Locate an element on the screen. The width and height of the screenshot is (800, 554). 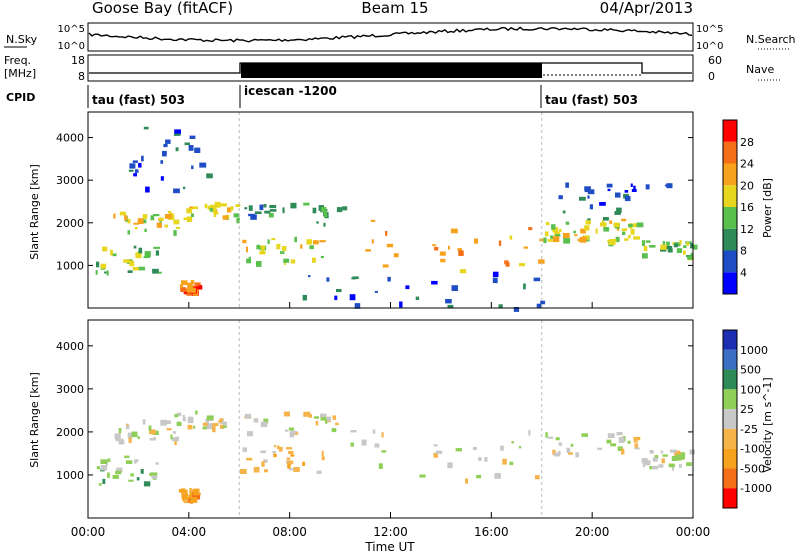
date-title: 04/Apr/2013 is located at coordinates (646, 8).